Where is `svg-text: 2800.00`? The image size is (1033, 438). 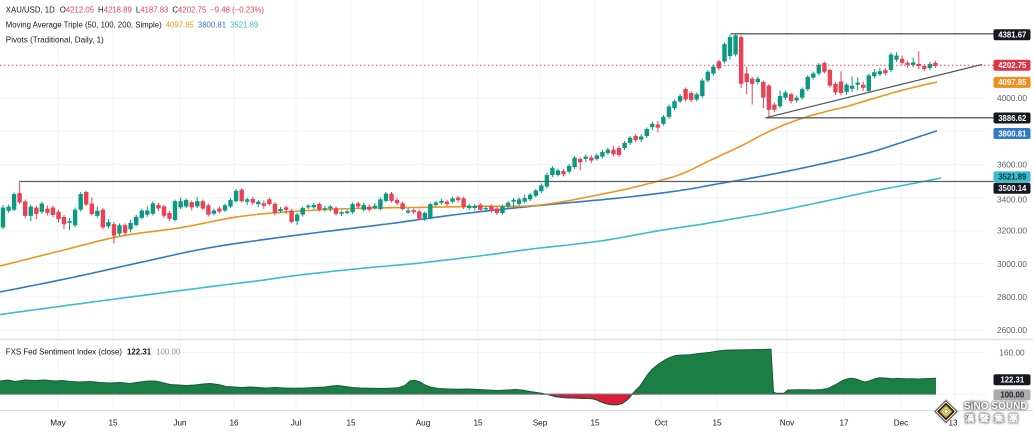 svg-text: 2800.00 is located at coordinates (1012, 297).